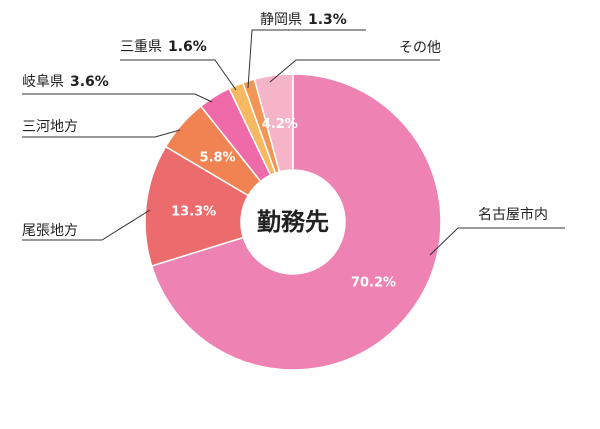  I want to click on value-label-2: 5.8%, so click(218, 157).